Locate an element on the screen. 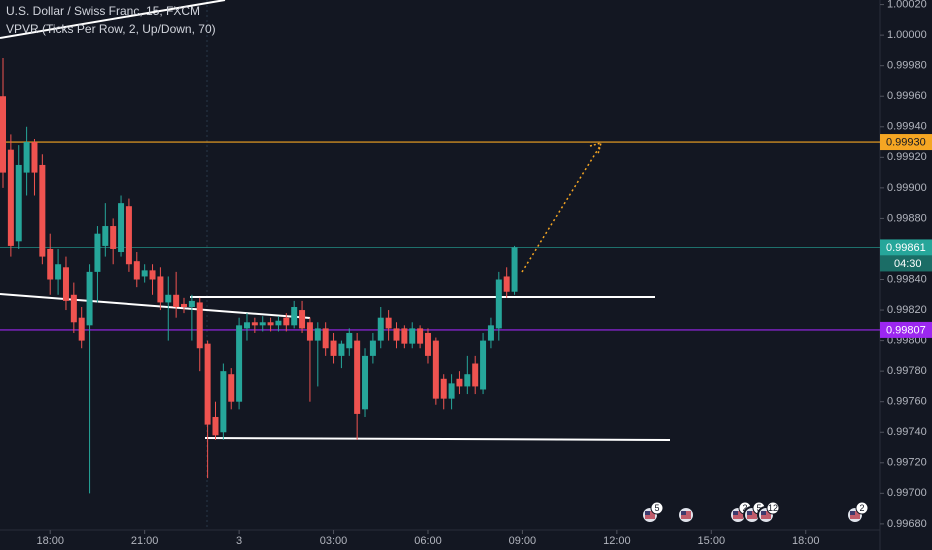 The image size is (932, 550). y-tick-label: 0.99880 is located at coordinates (907, 218).